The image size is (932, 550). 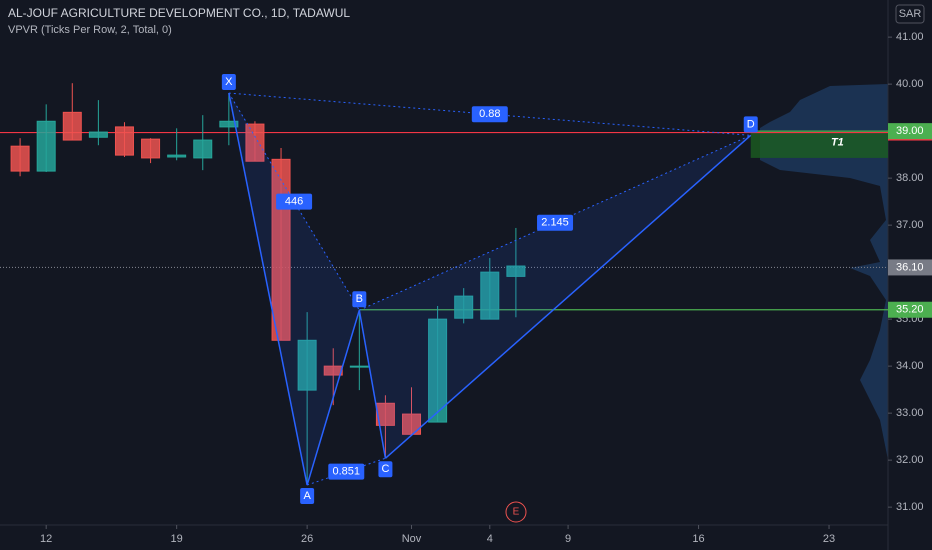 I want to click on y-tick-label: 40.00, so click(x=910, y=84).